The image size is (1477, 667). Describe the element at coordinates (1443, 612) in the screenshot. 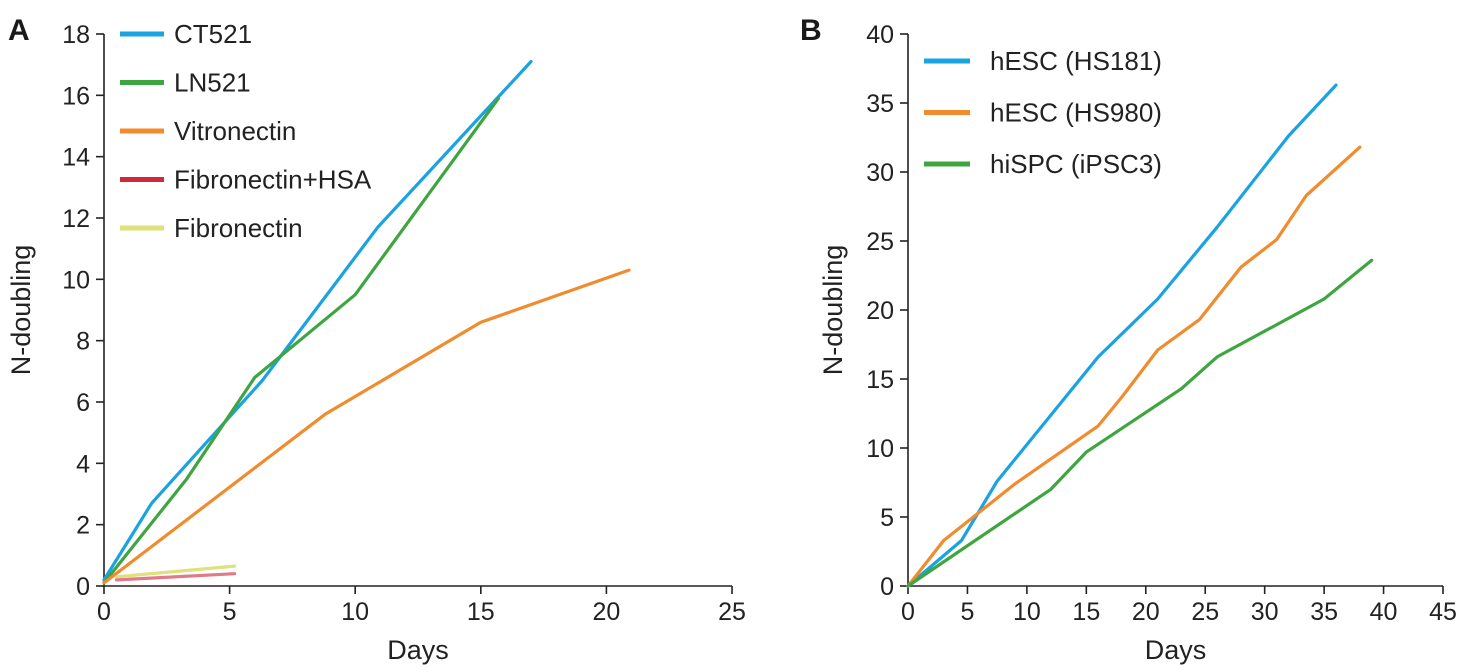

I see `x-tick-label: 45` at that location.